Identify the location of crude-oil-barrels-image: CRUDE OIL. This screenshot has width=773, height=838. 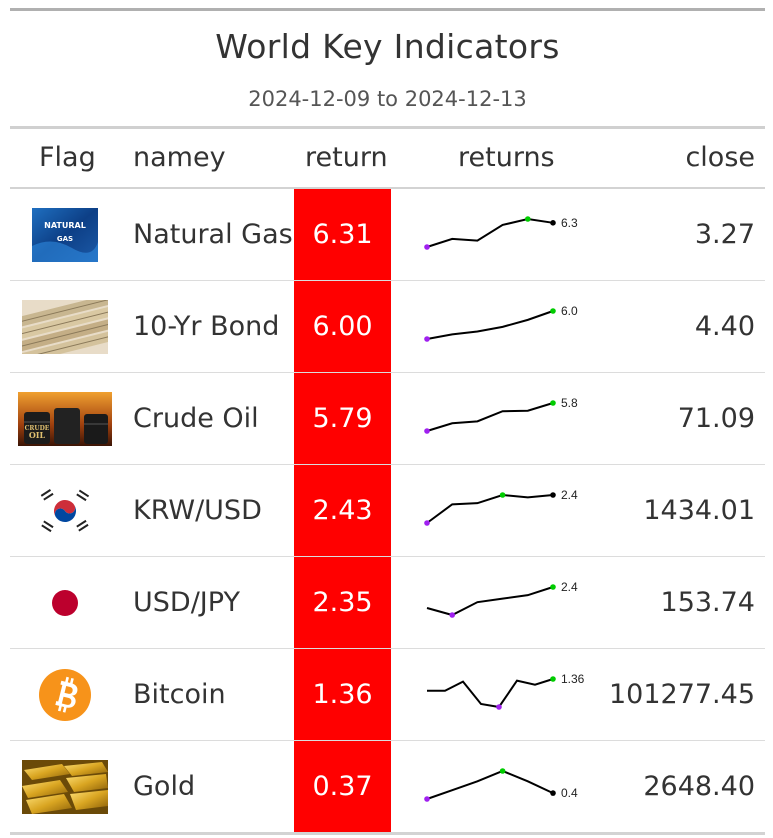
(65, 419).